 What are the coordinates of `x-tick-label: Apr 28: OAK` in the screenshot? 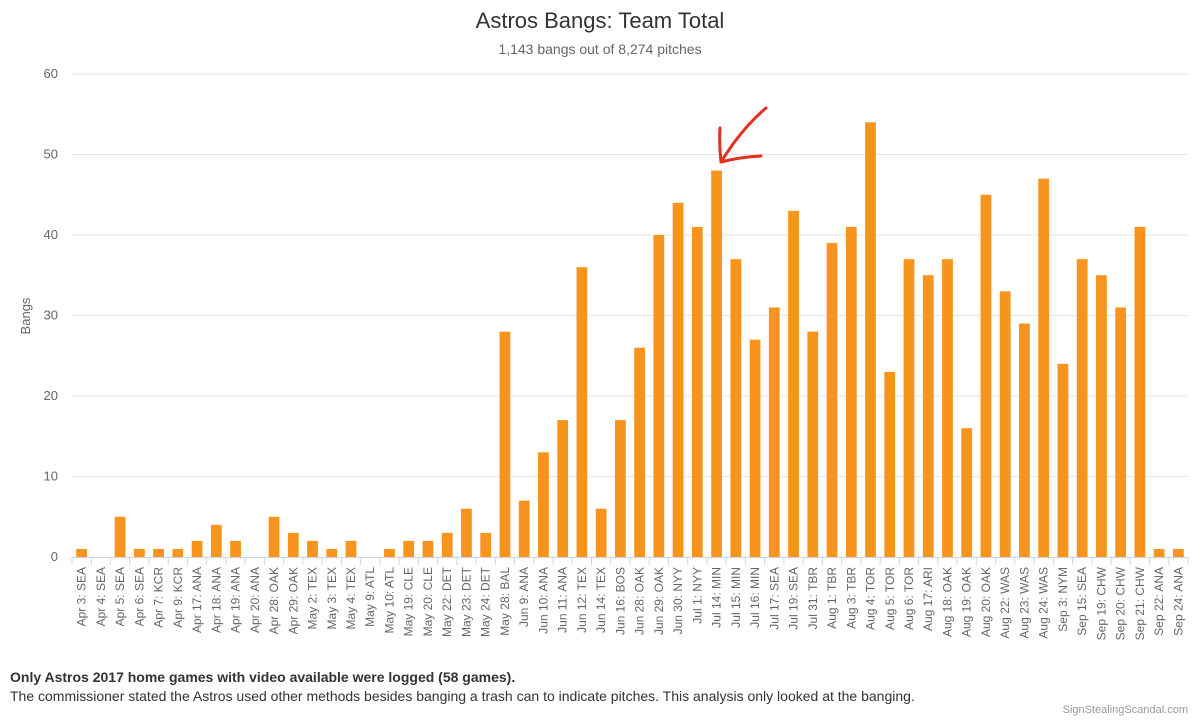 It's located at (274, 600).